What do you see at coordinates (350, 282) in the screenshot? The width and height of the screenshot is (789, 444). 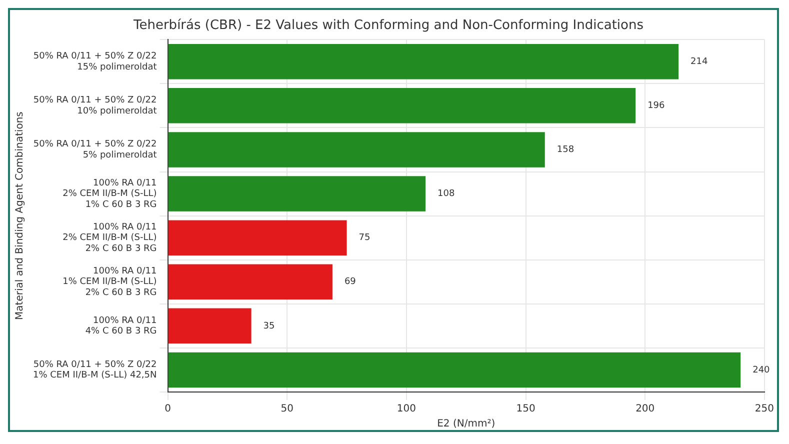 I see `data-label: 69` at bounding box center [350, 282].